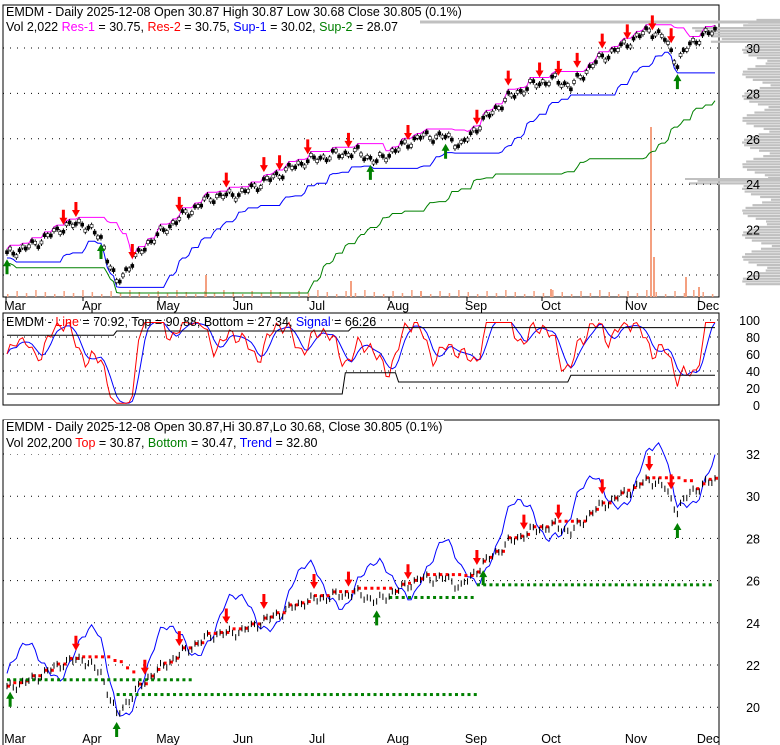 This screenshot has width=780, height=745. Describe the element at coordinates (753, 708) in the screenshot. I see `y-tick-label: 20` at that location.